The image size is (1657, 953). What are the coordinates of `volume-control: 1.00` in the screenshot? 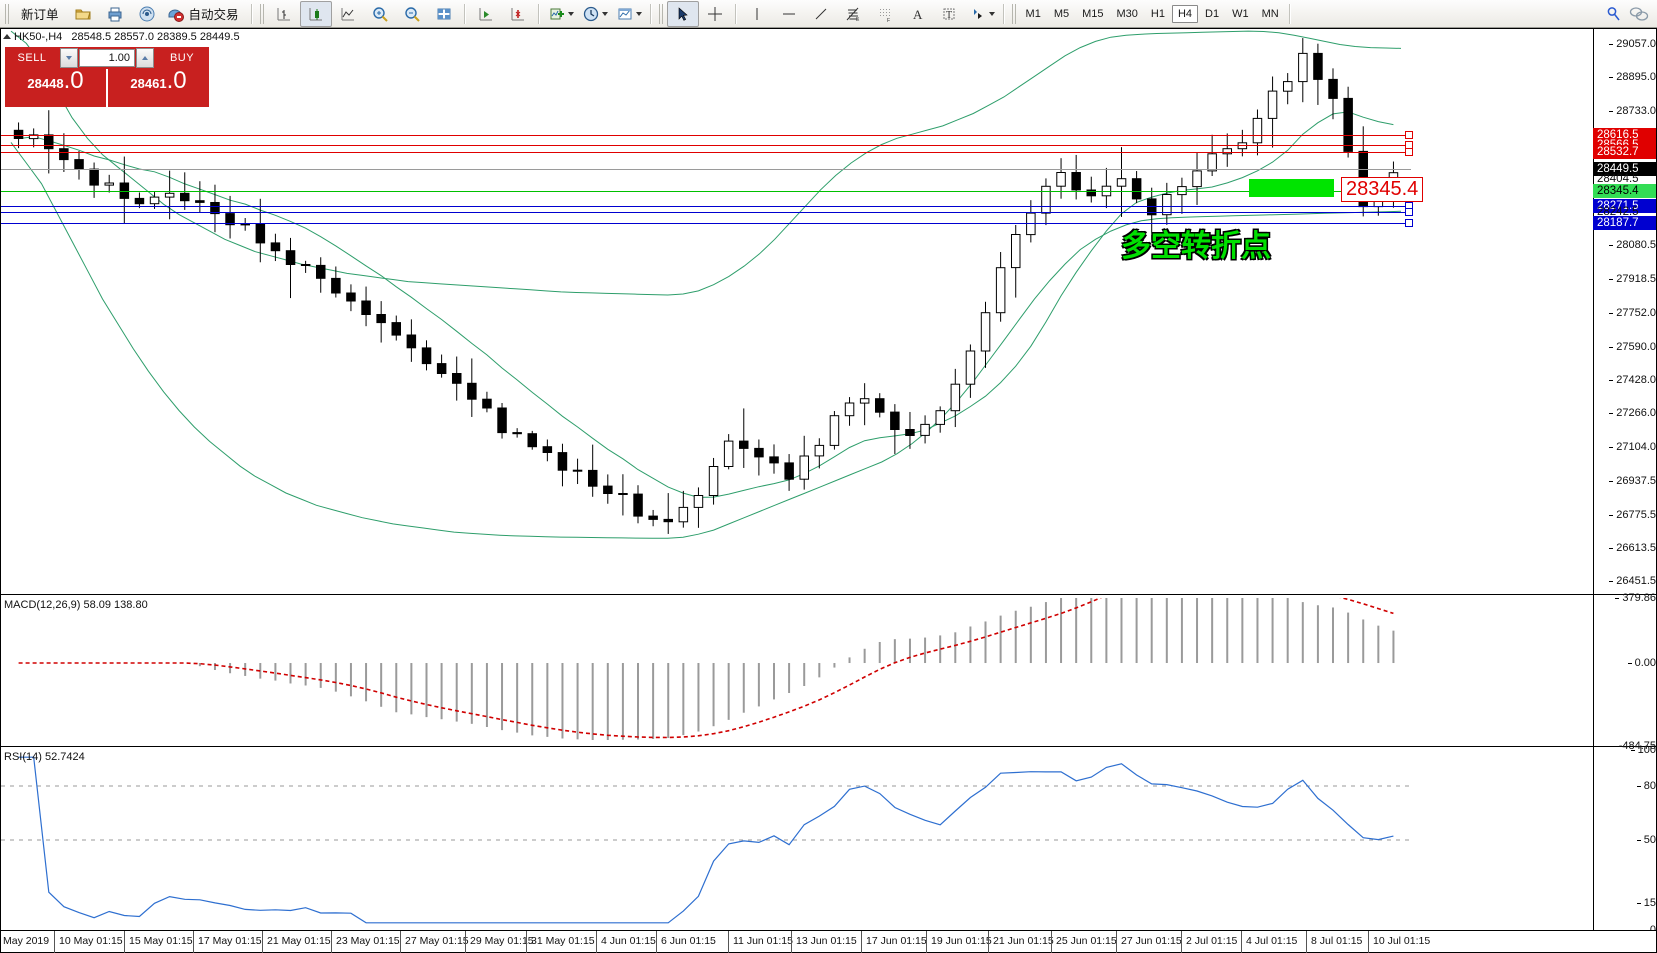 It's located at (107, 58).